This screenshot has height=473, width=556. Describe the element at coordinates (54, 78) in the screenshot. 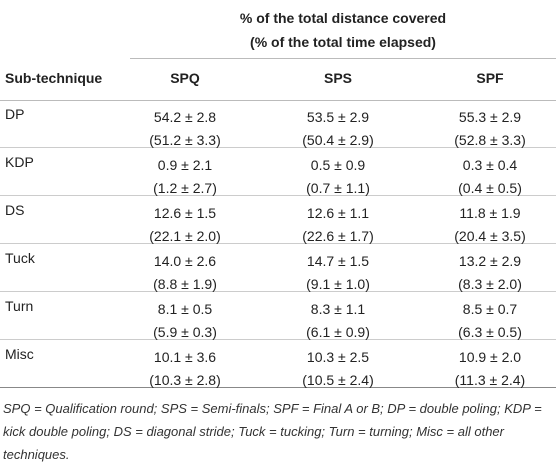

I see `column-header: Sub-technique` at that location.